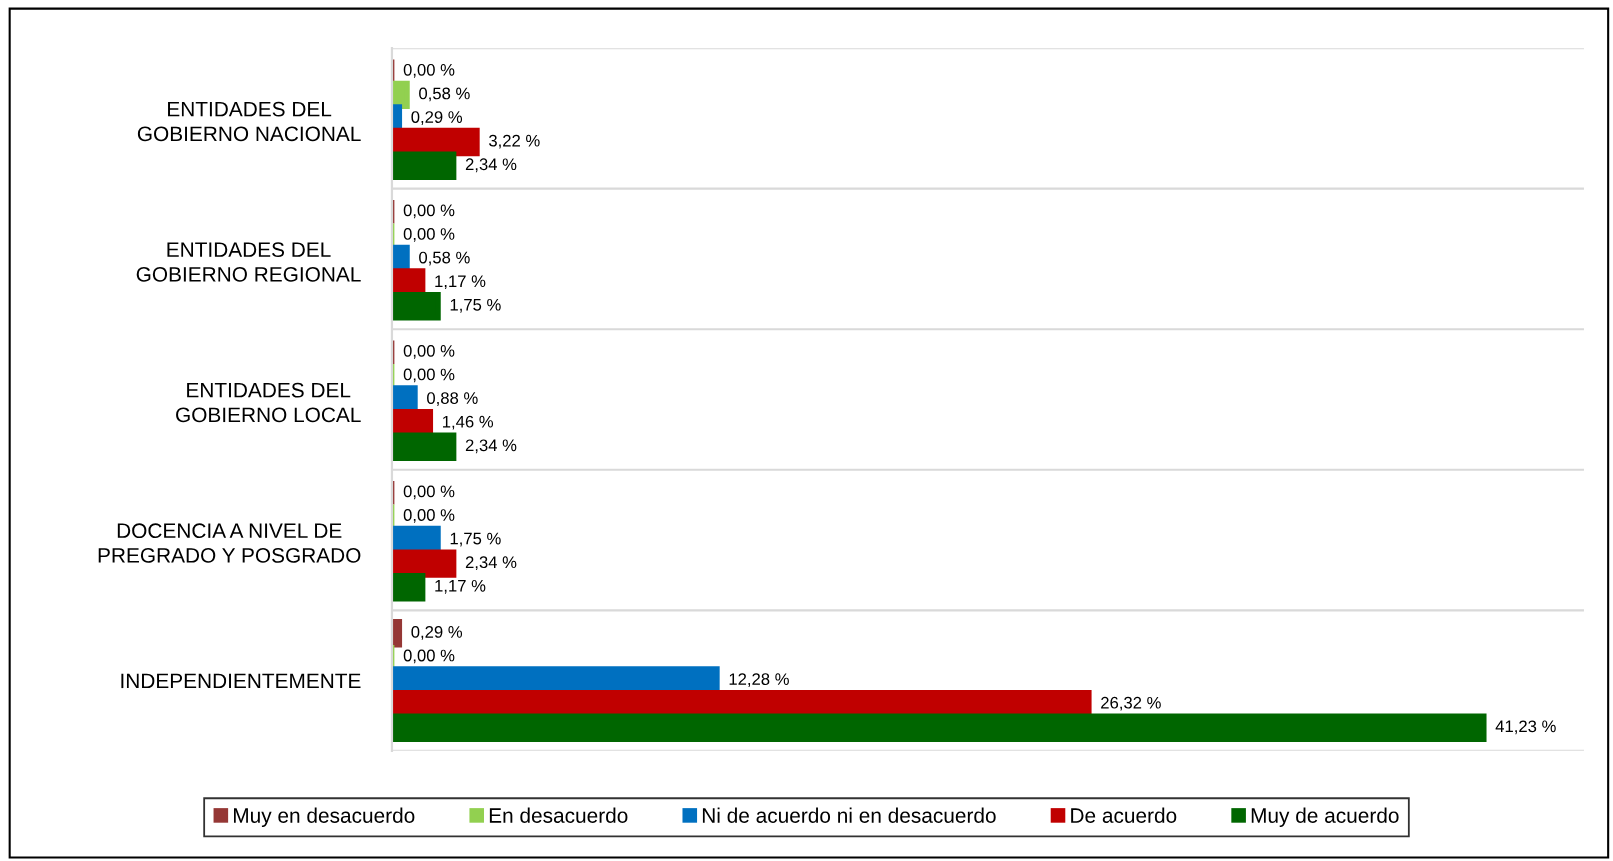  Describe the element at coordinates (452, 399) in the screenshot. I see `data-label: 0,88 %` at that location.